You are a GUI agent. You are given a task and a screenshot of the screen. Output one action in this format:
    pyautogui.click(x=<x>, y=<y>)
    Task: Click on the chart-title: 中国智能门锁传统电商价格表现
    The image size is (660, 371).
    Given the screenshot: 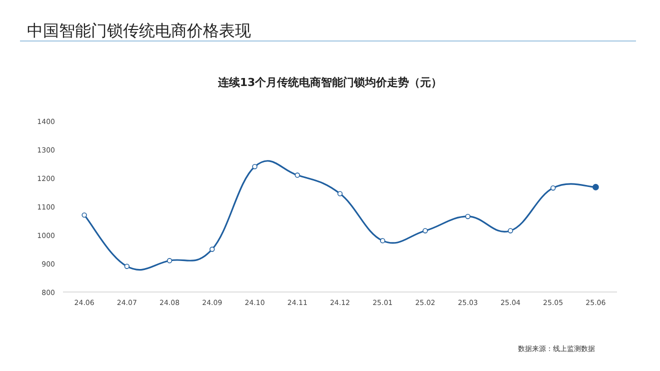 What is the action you would take?
    pyautogui.click(x=139, y=30)
    